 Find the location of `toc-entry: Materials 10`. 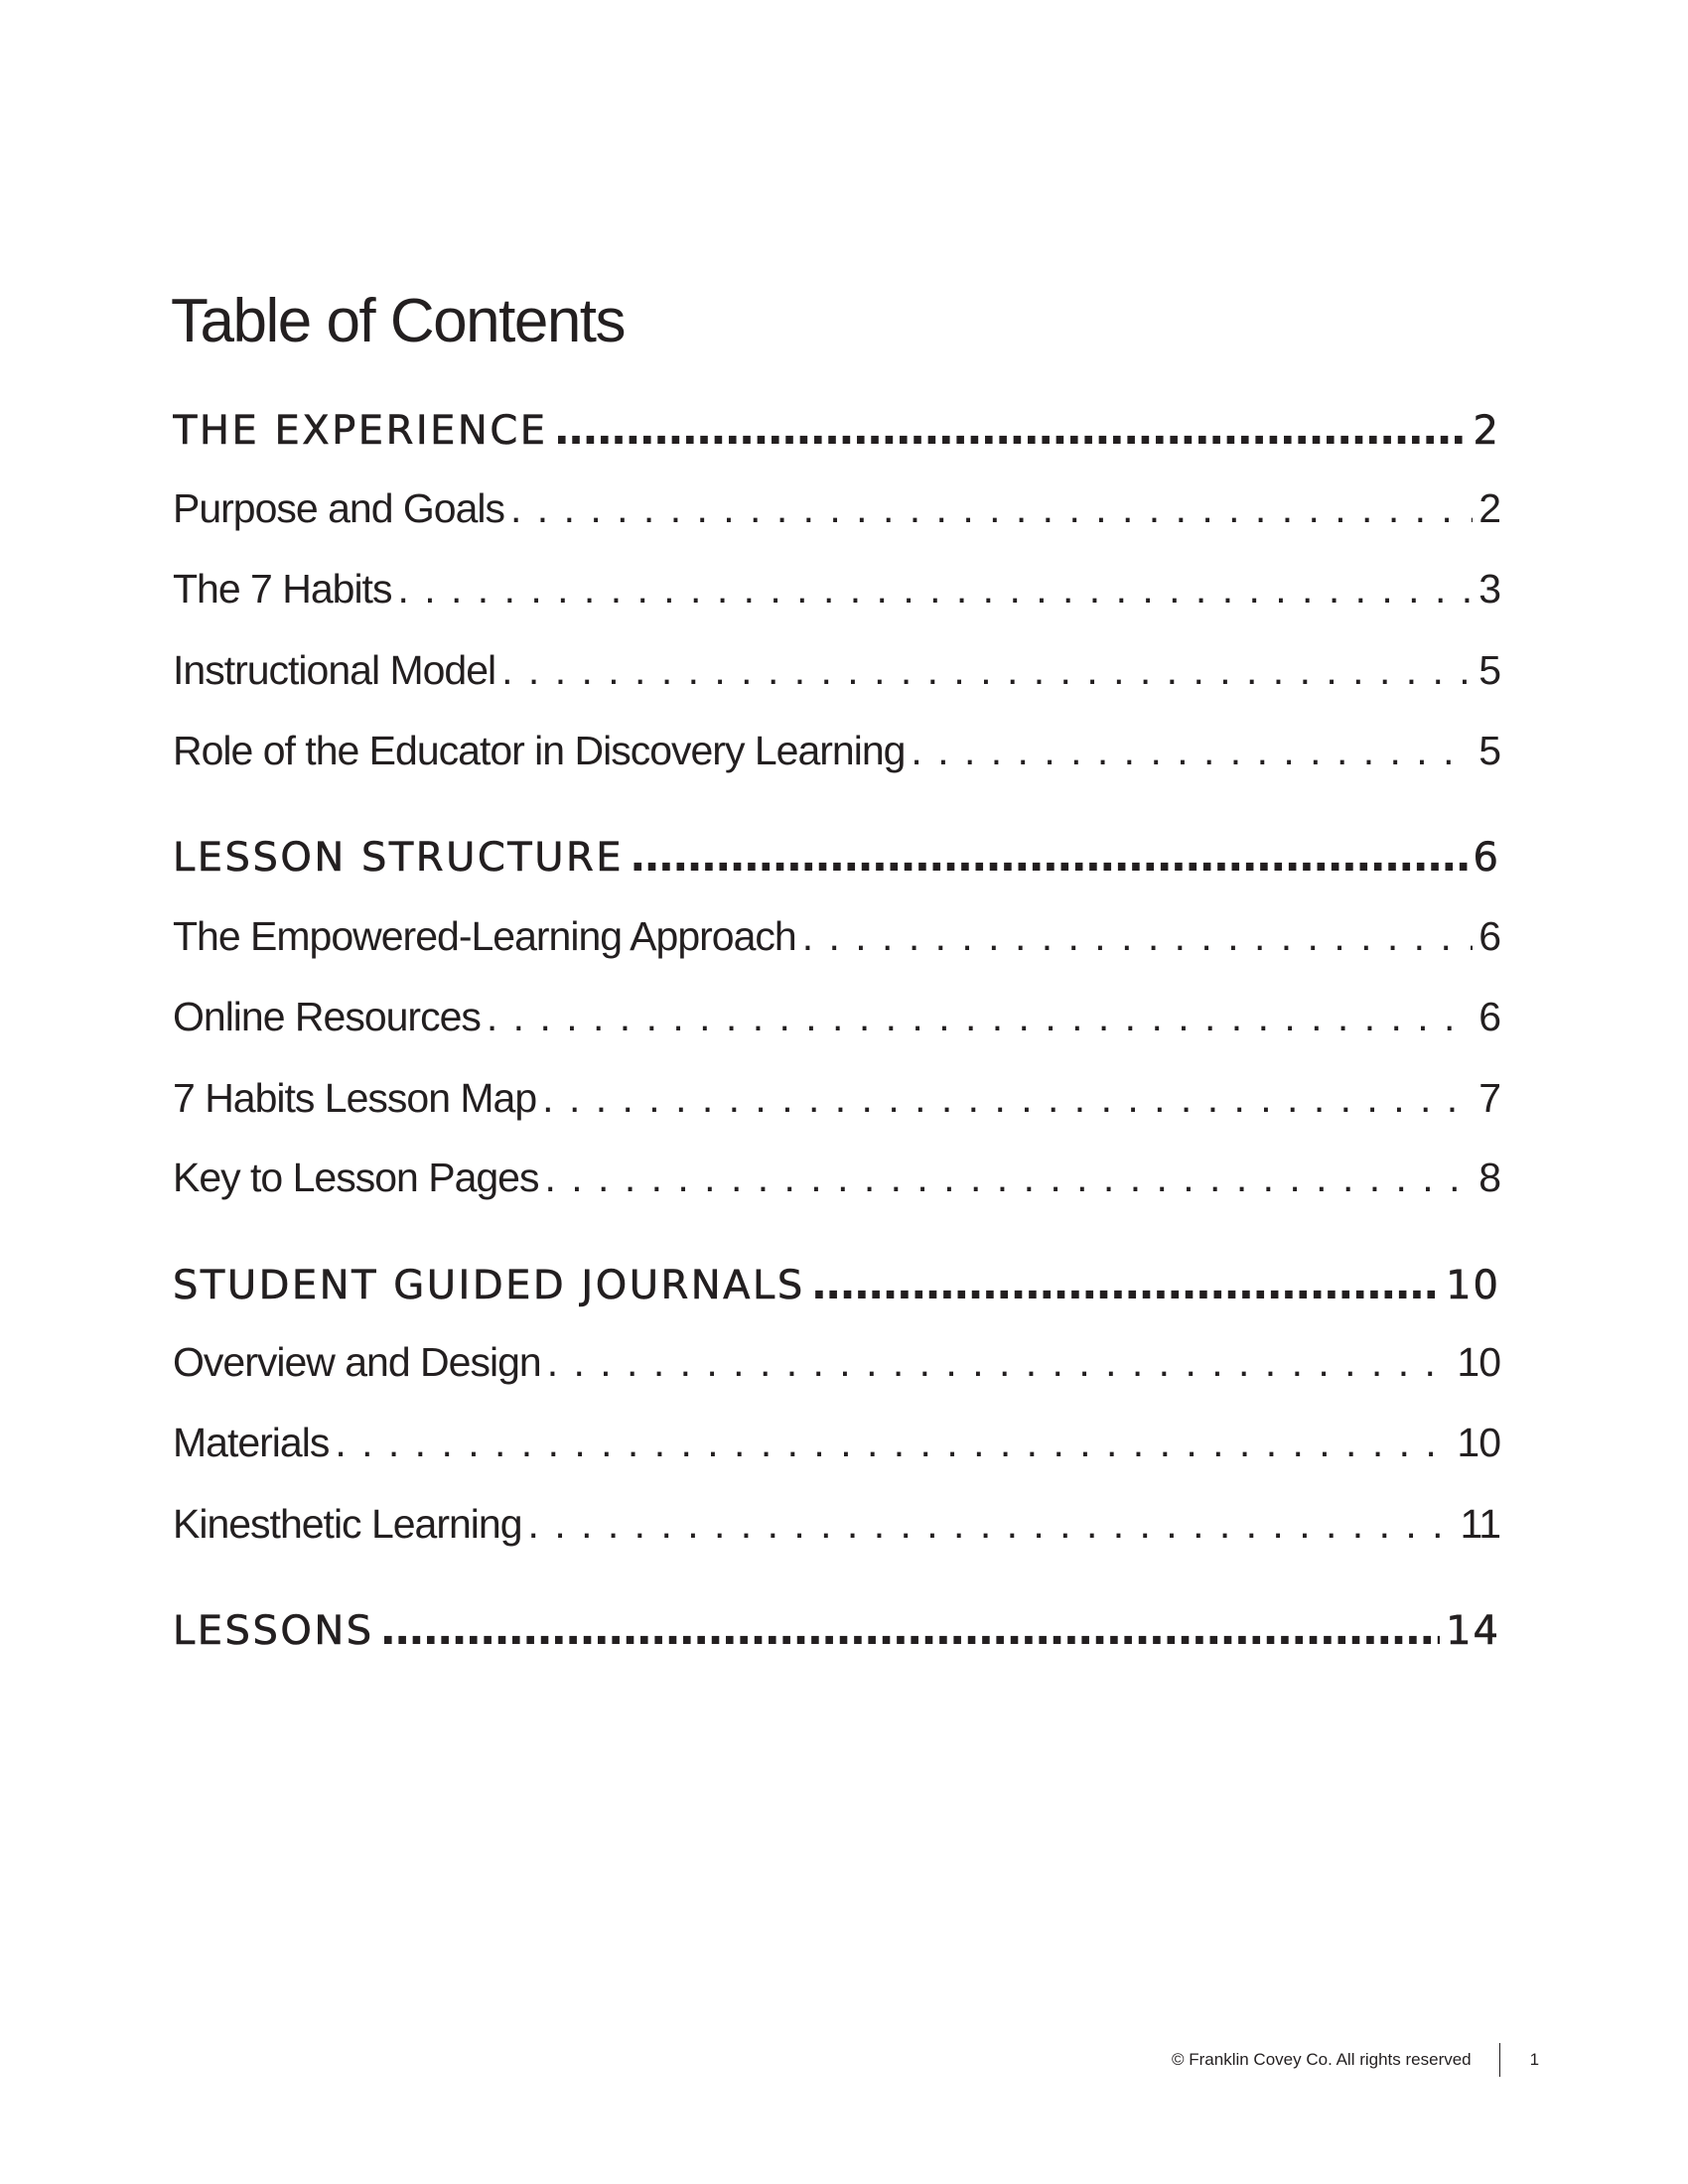

toc-entry: Materials 10 is located at coordinates (836, 1443).